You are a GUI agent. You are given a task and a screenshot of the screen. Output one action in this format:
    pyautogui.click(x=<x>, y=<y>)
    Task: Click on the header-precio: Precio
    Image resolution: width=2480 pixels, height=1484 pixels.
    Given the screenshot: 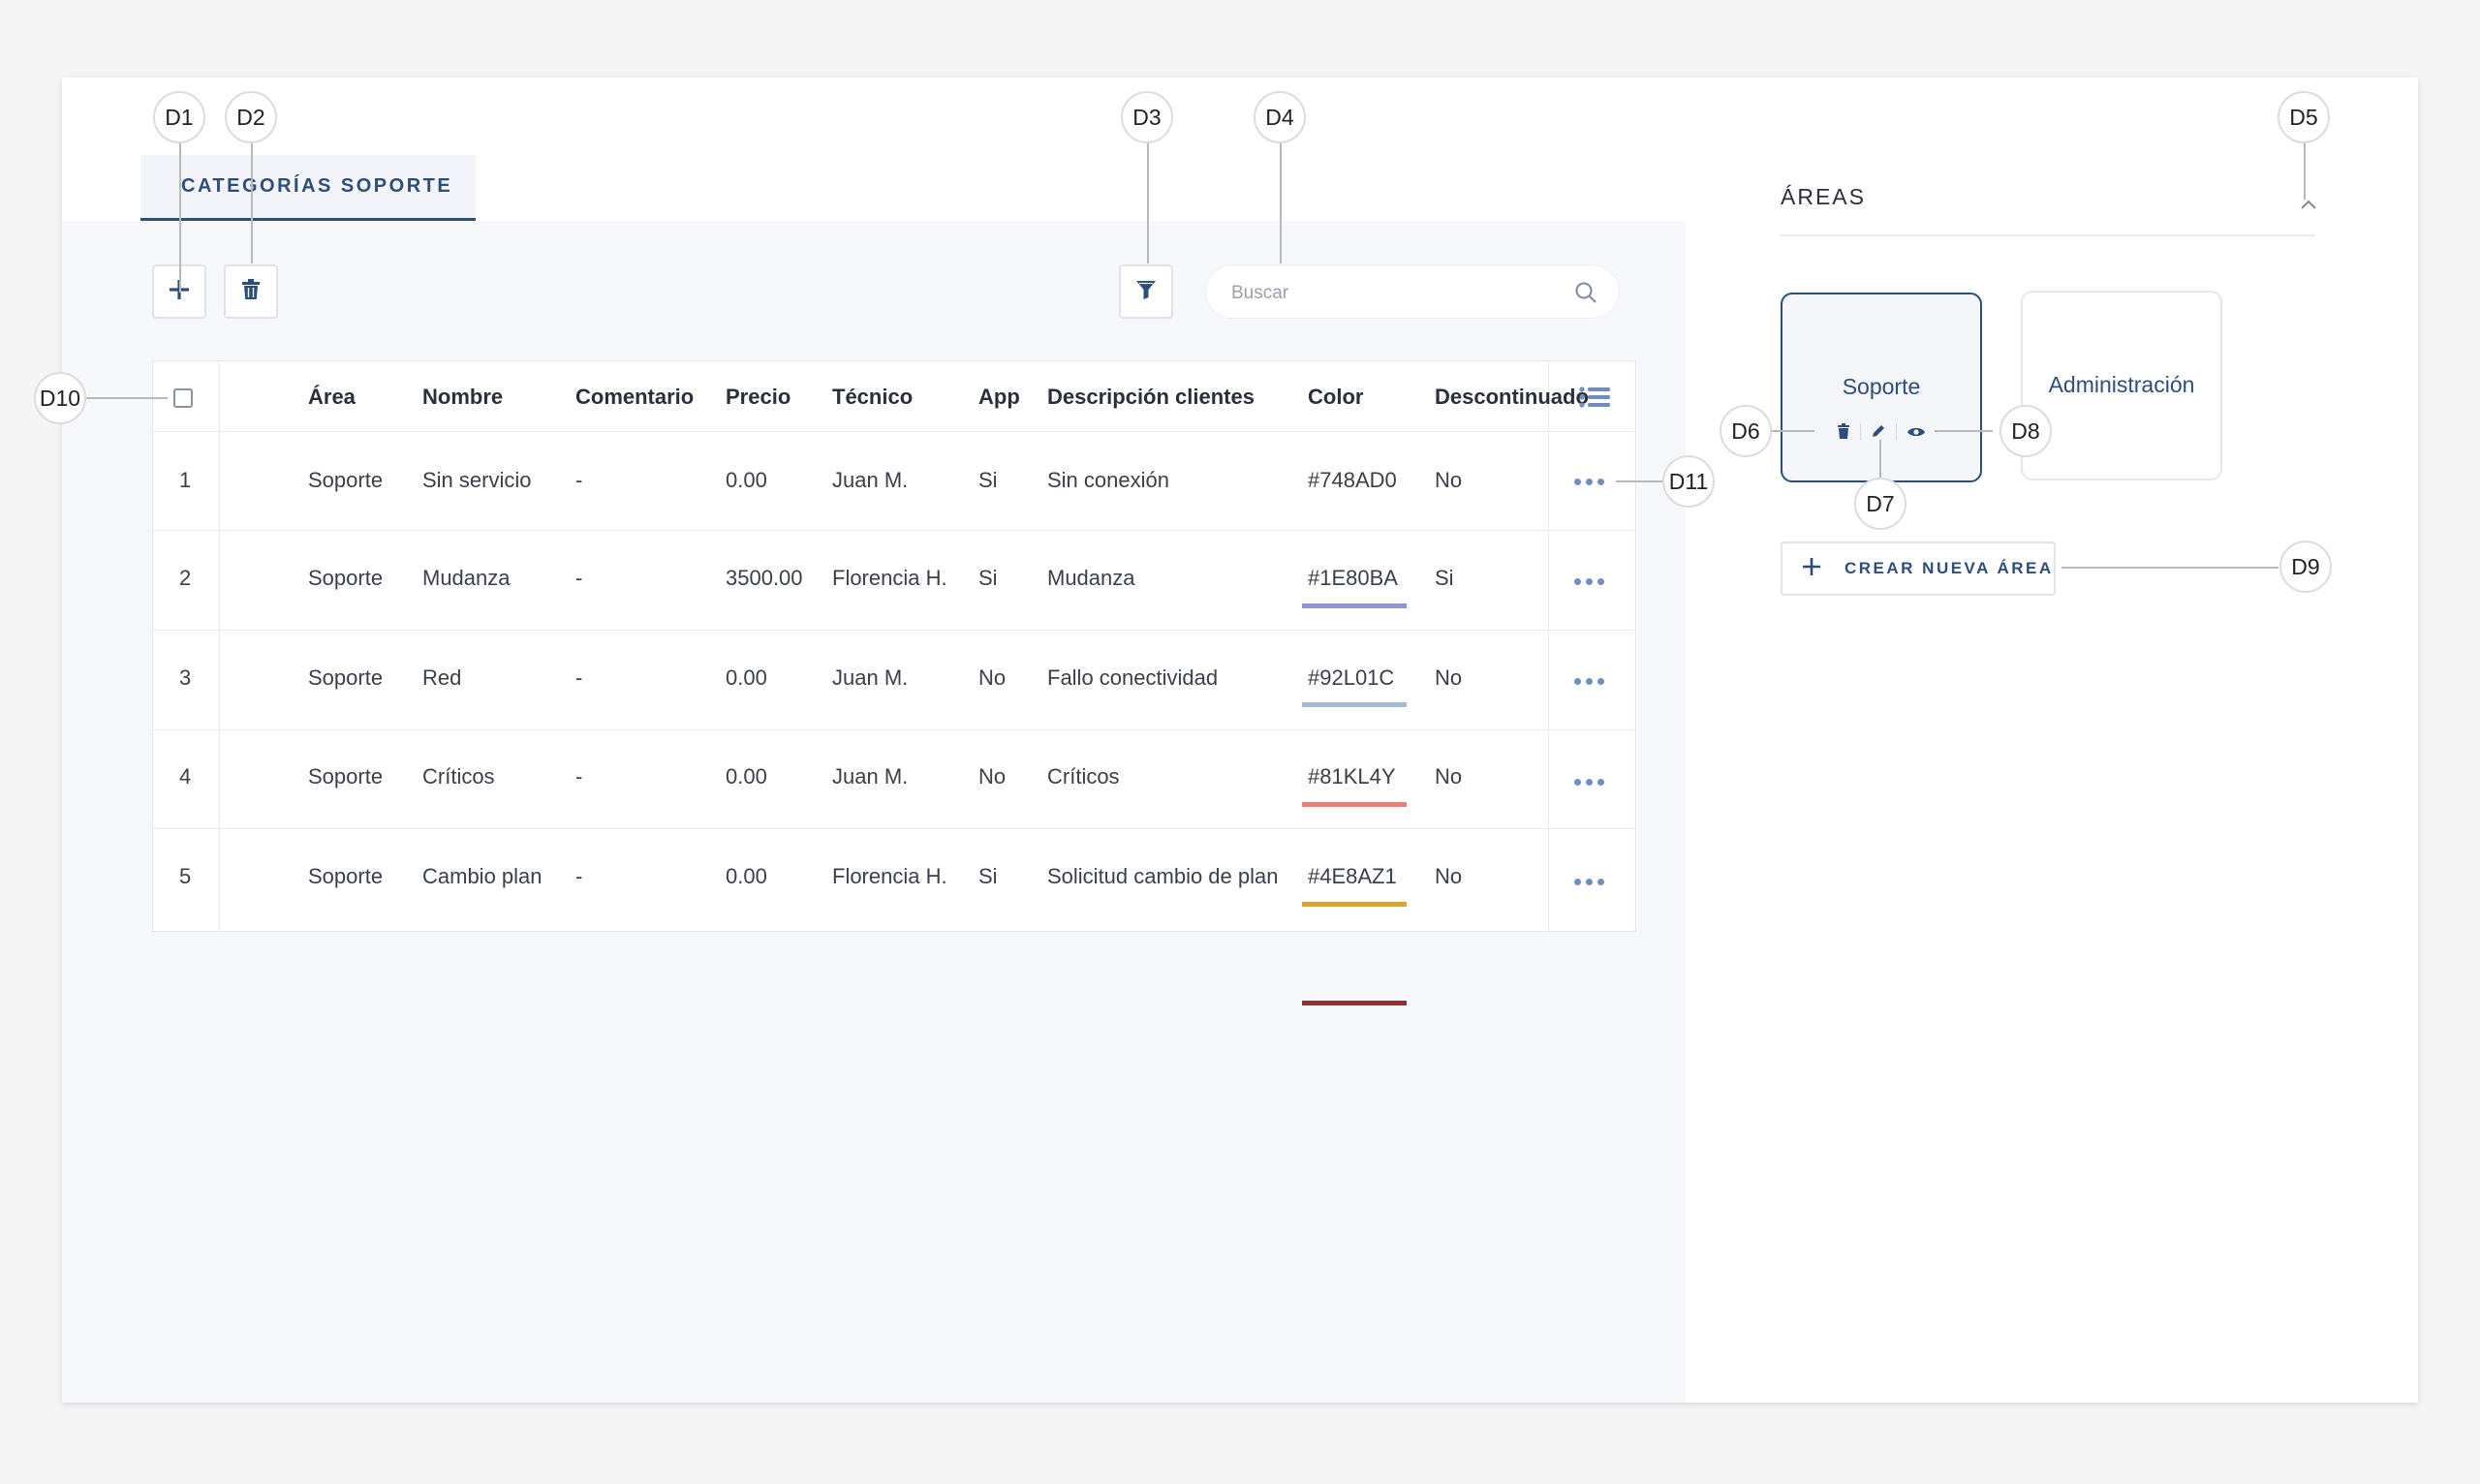 What is the action you would take?
    pyautogui.click(x=758, y=397)
    